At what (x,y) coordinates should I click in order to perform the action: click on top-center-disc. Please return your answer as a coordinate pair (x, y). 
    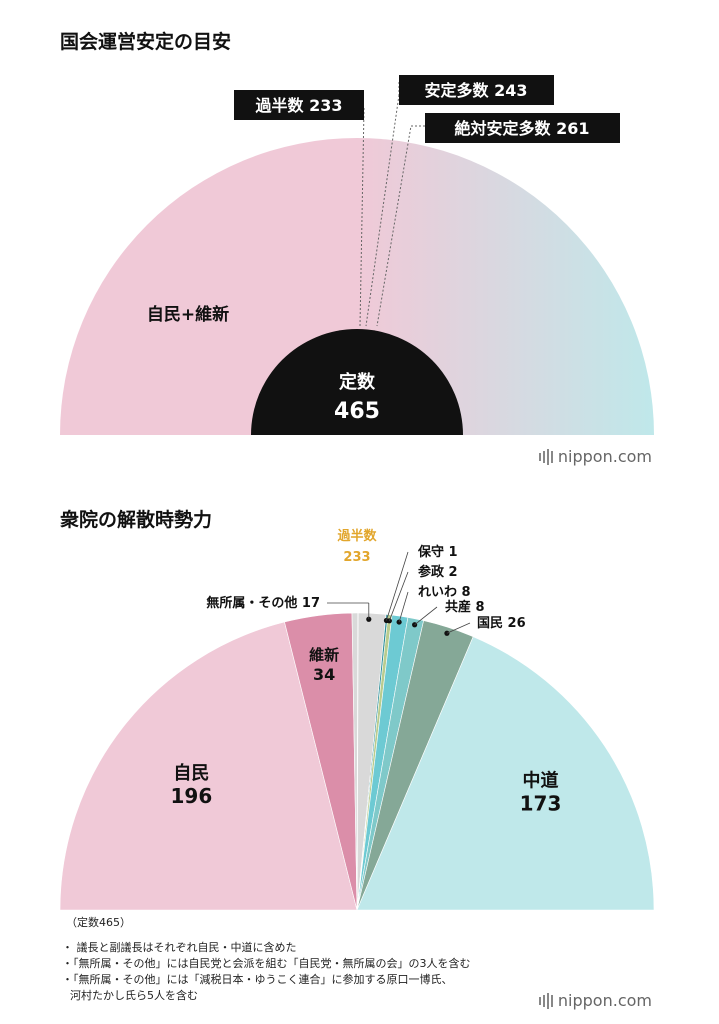
    Looking at the image, I should click on (357, 382).